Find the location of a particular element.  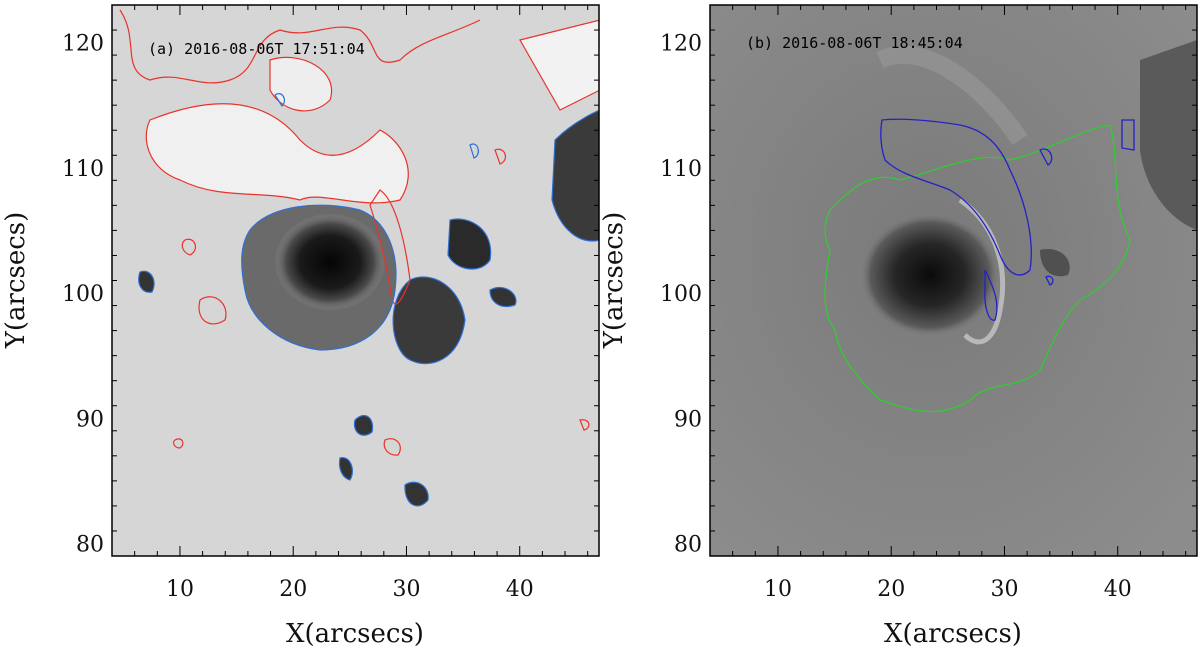

panel-b-xlabel: X(arcsecs) is located at coordinates (953, 634).